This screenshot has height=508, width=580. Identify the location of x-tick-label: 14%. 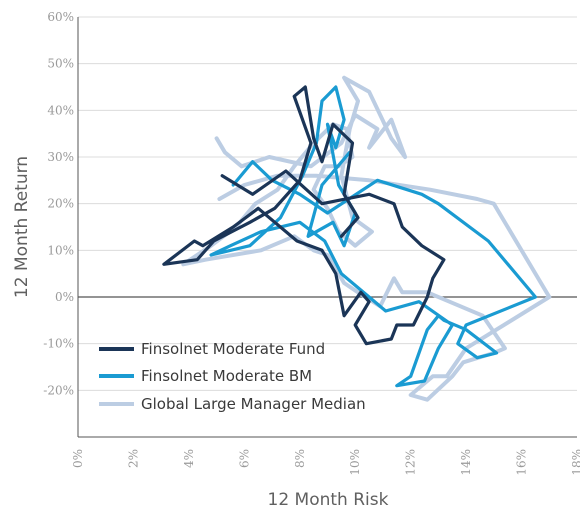
(466, 462).